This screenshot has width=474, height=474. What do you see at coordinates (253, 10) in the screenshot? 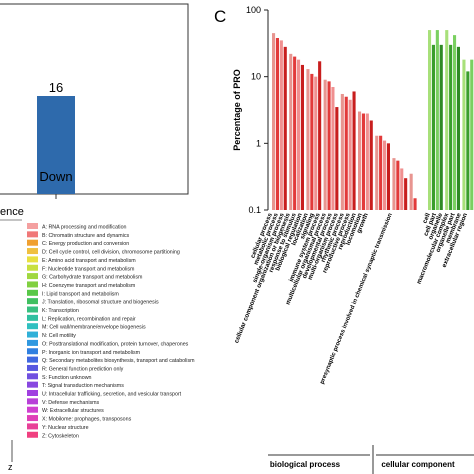
I see `y-tick-label: 100` at bounding box center [253, 10].